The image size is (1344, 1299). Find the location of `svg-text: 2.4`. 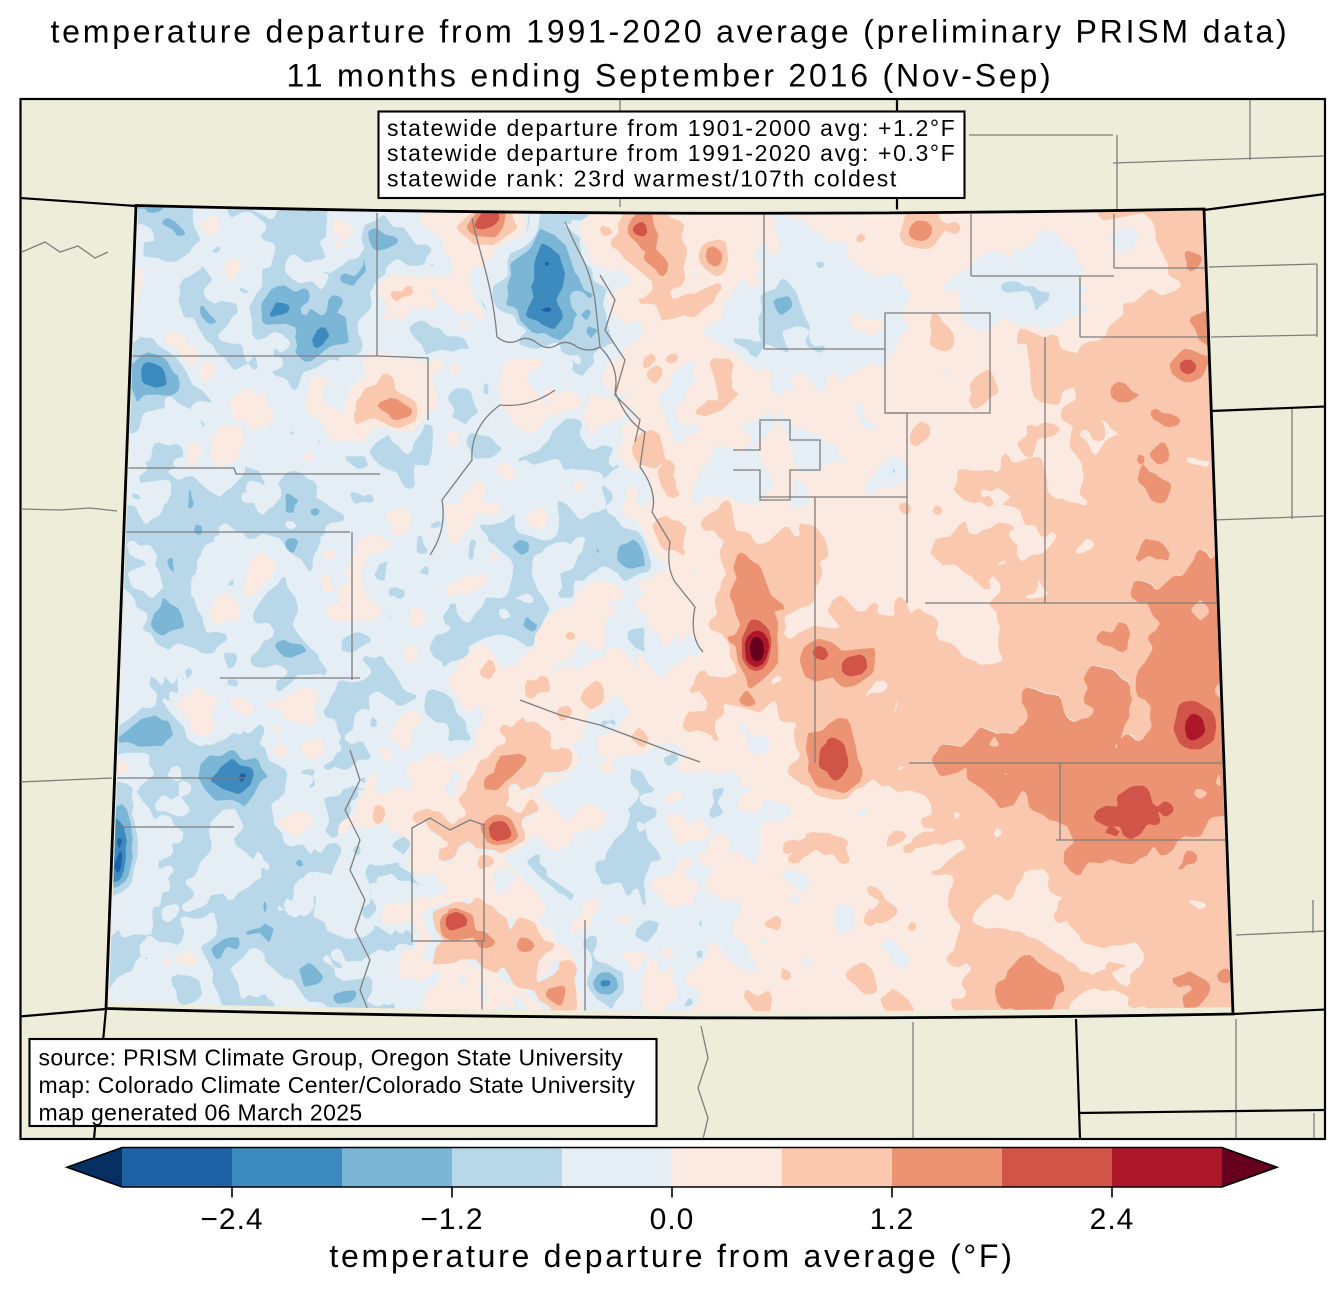

svg-text: 2.4 is located at coordinates (1112, 1219).